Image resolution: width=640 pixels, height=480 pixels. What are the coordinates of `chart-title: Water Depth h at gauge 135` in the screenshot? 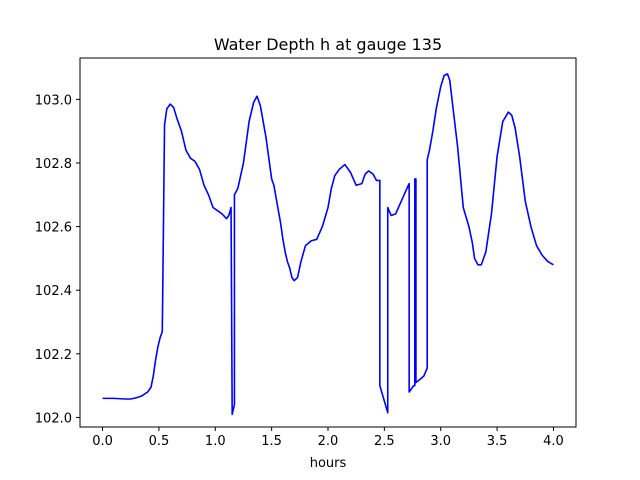 It's located at (328, 44).